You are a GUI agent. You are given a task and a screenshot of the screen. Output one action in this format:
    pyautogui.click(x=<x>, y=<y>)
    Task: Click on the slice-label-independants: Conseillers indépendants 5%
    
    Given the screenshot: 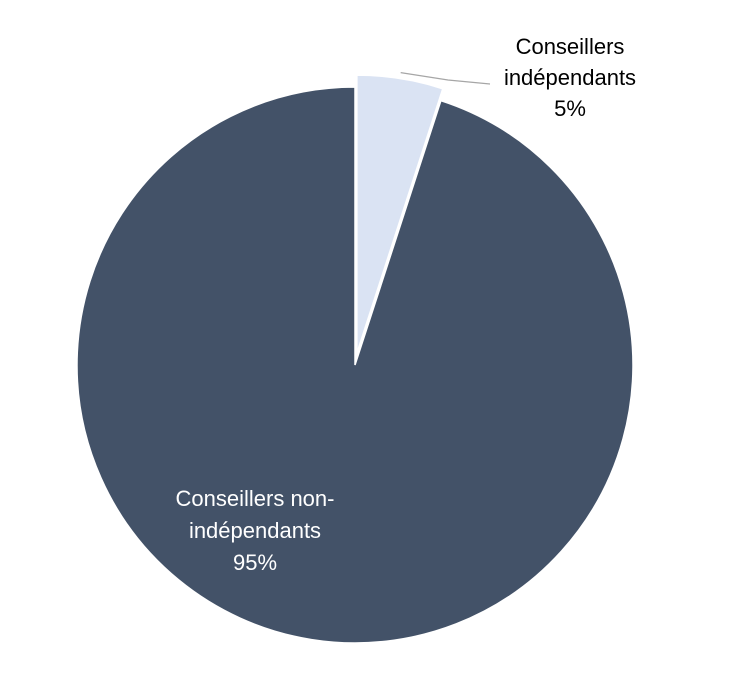 What is the action you would take?
    pyautogui.click(x=570, y=77)
    